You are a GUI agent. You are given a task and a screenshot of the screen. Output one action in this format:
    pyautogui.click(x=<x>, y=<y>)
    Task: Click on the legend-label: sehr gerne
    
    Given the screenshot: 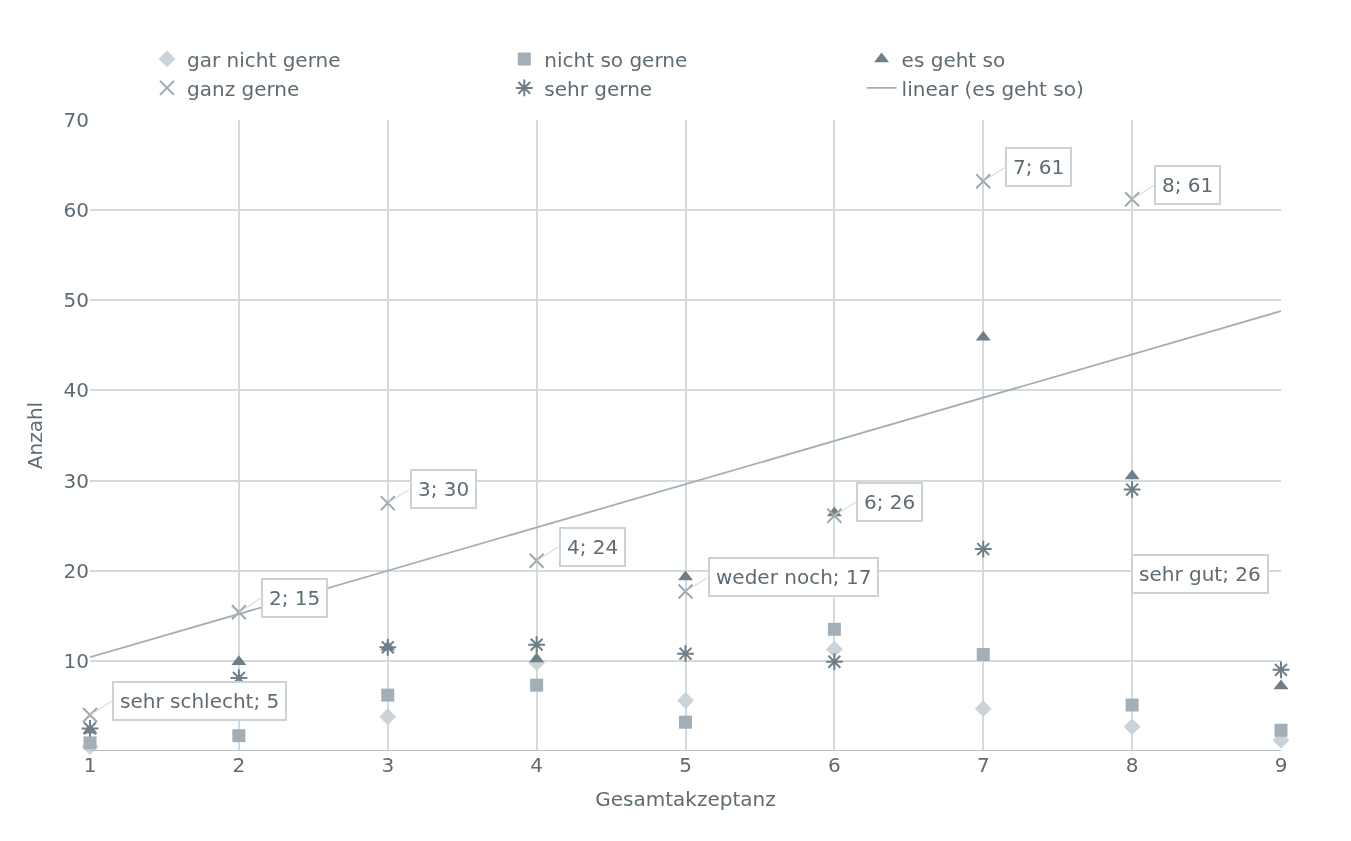 What is the action you would take?
    pyautogui.click(x=598, y=88)
    